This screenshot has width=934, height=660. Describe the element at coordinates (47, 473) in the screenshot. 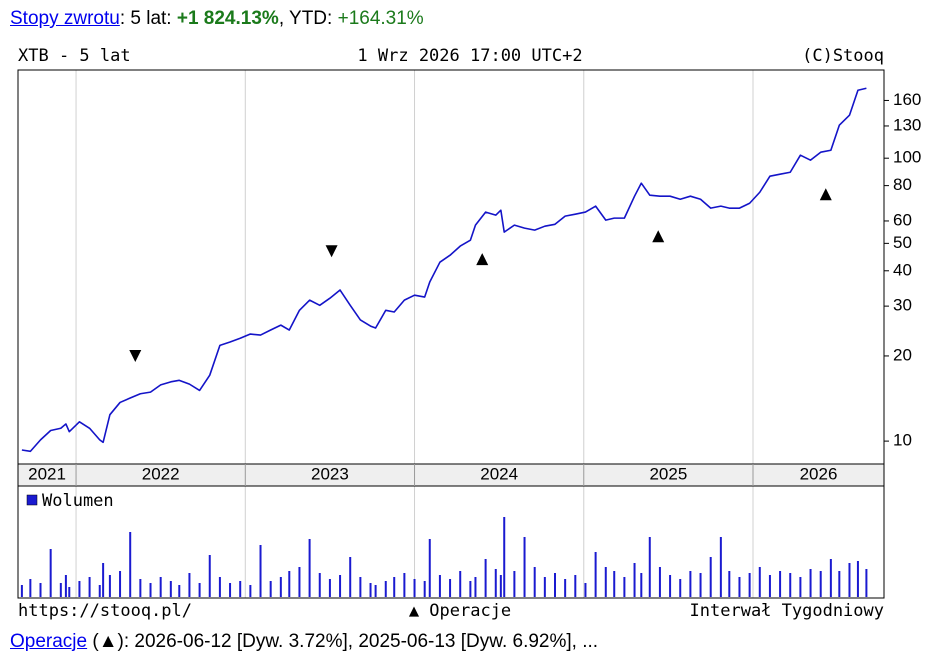

I see `x-tick-label: 2021` at that location.